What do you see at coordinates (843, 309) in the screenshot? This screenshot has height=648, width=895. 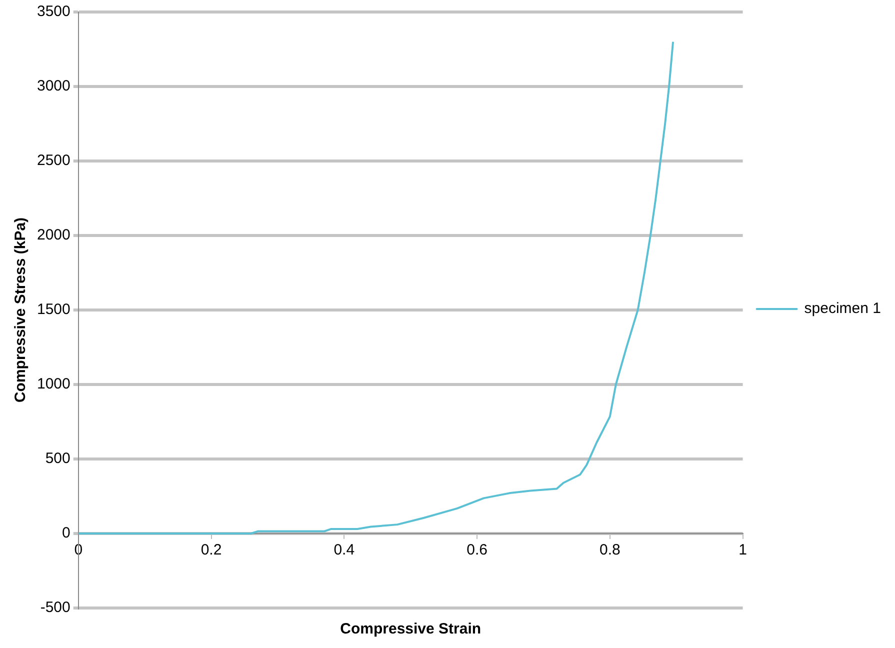 I see `legend-label: specimen 1` at bounding box center [843, 309].